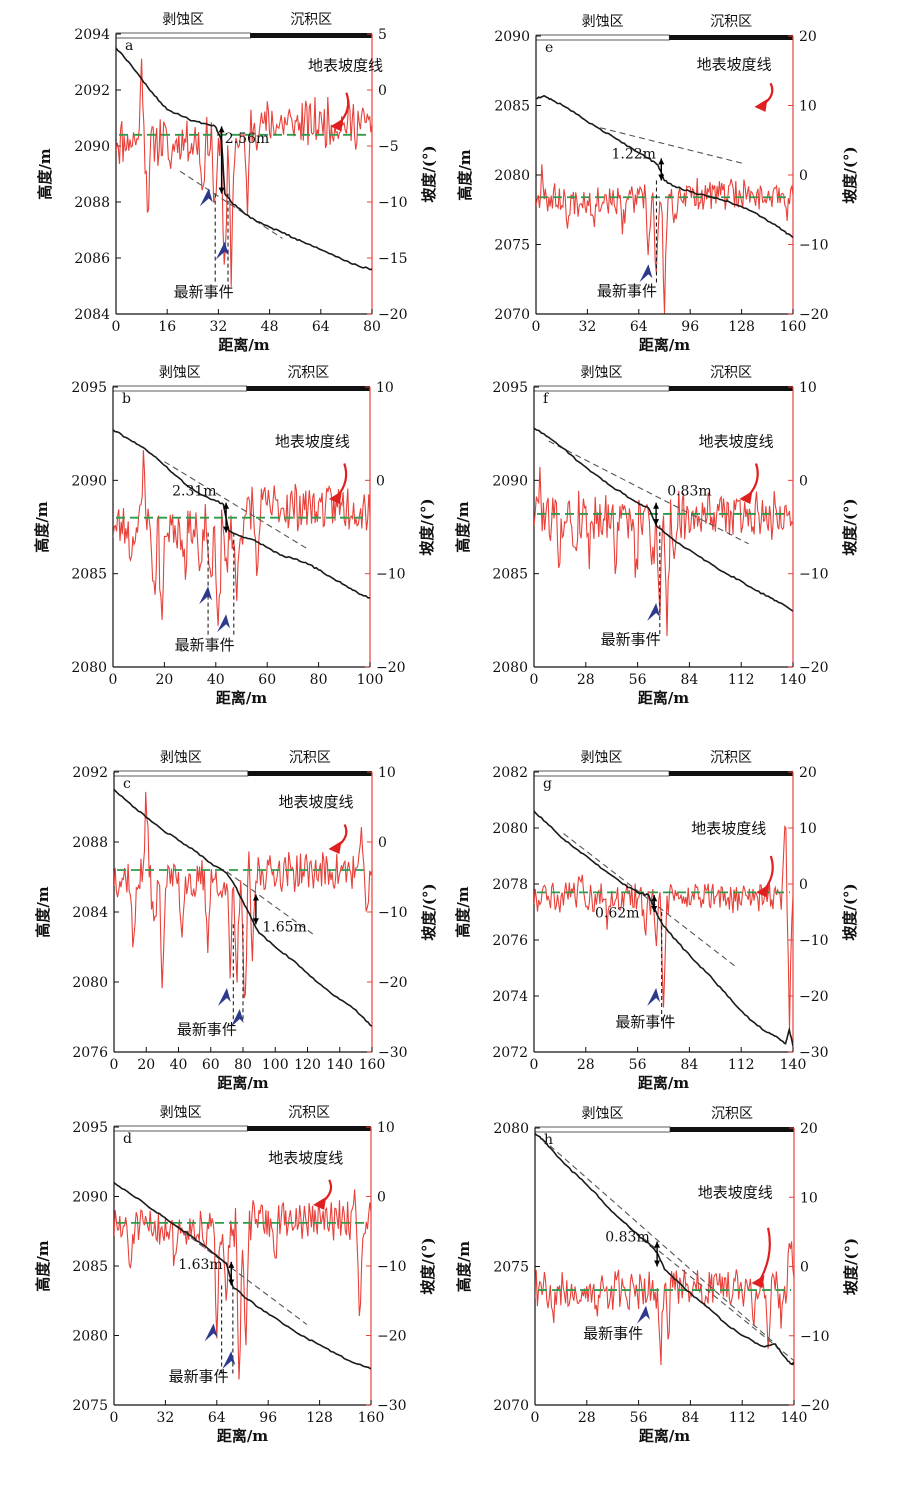  Describe the element at coordinates (92, 259) in the screenshot. I see `left-tick-label: 2086` at that location.